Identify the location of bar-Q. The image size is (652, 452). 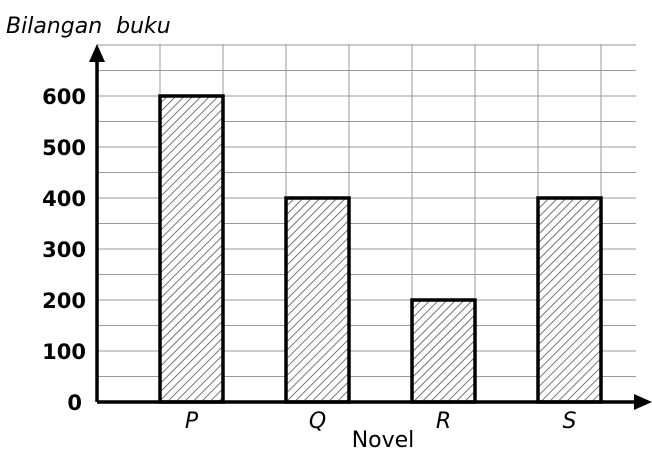
(317, 300).